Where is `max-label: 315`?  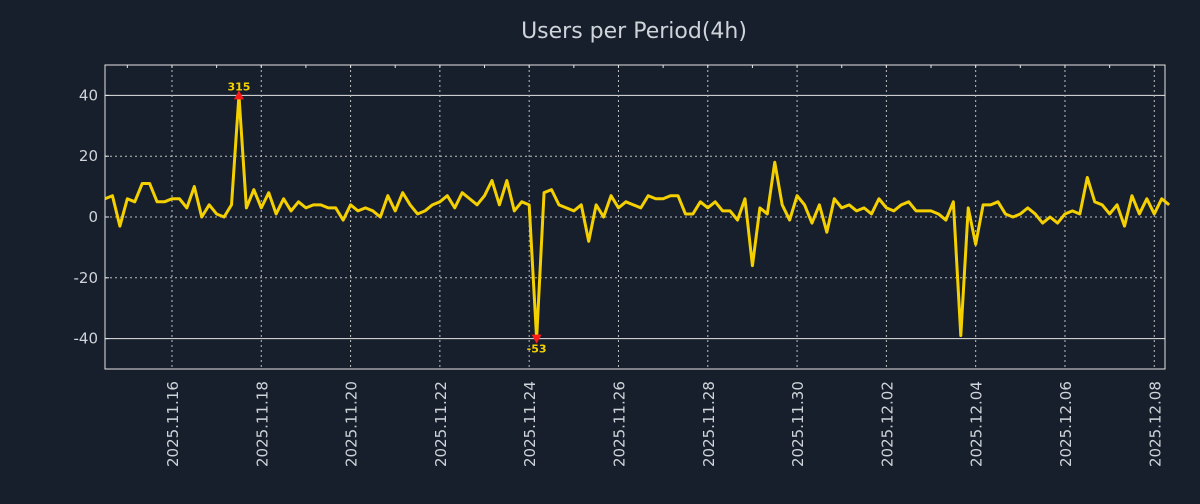
max-label: 315 is located at coordinates (238, 86).